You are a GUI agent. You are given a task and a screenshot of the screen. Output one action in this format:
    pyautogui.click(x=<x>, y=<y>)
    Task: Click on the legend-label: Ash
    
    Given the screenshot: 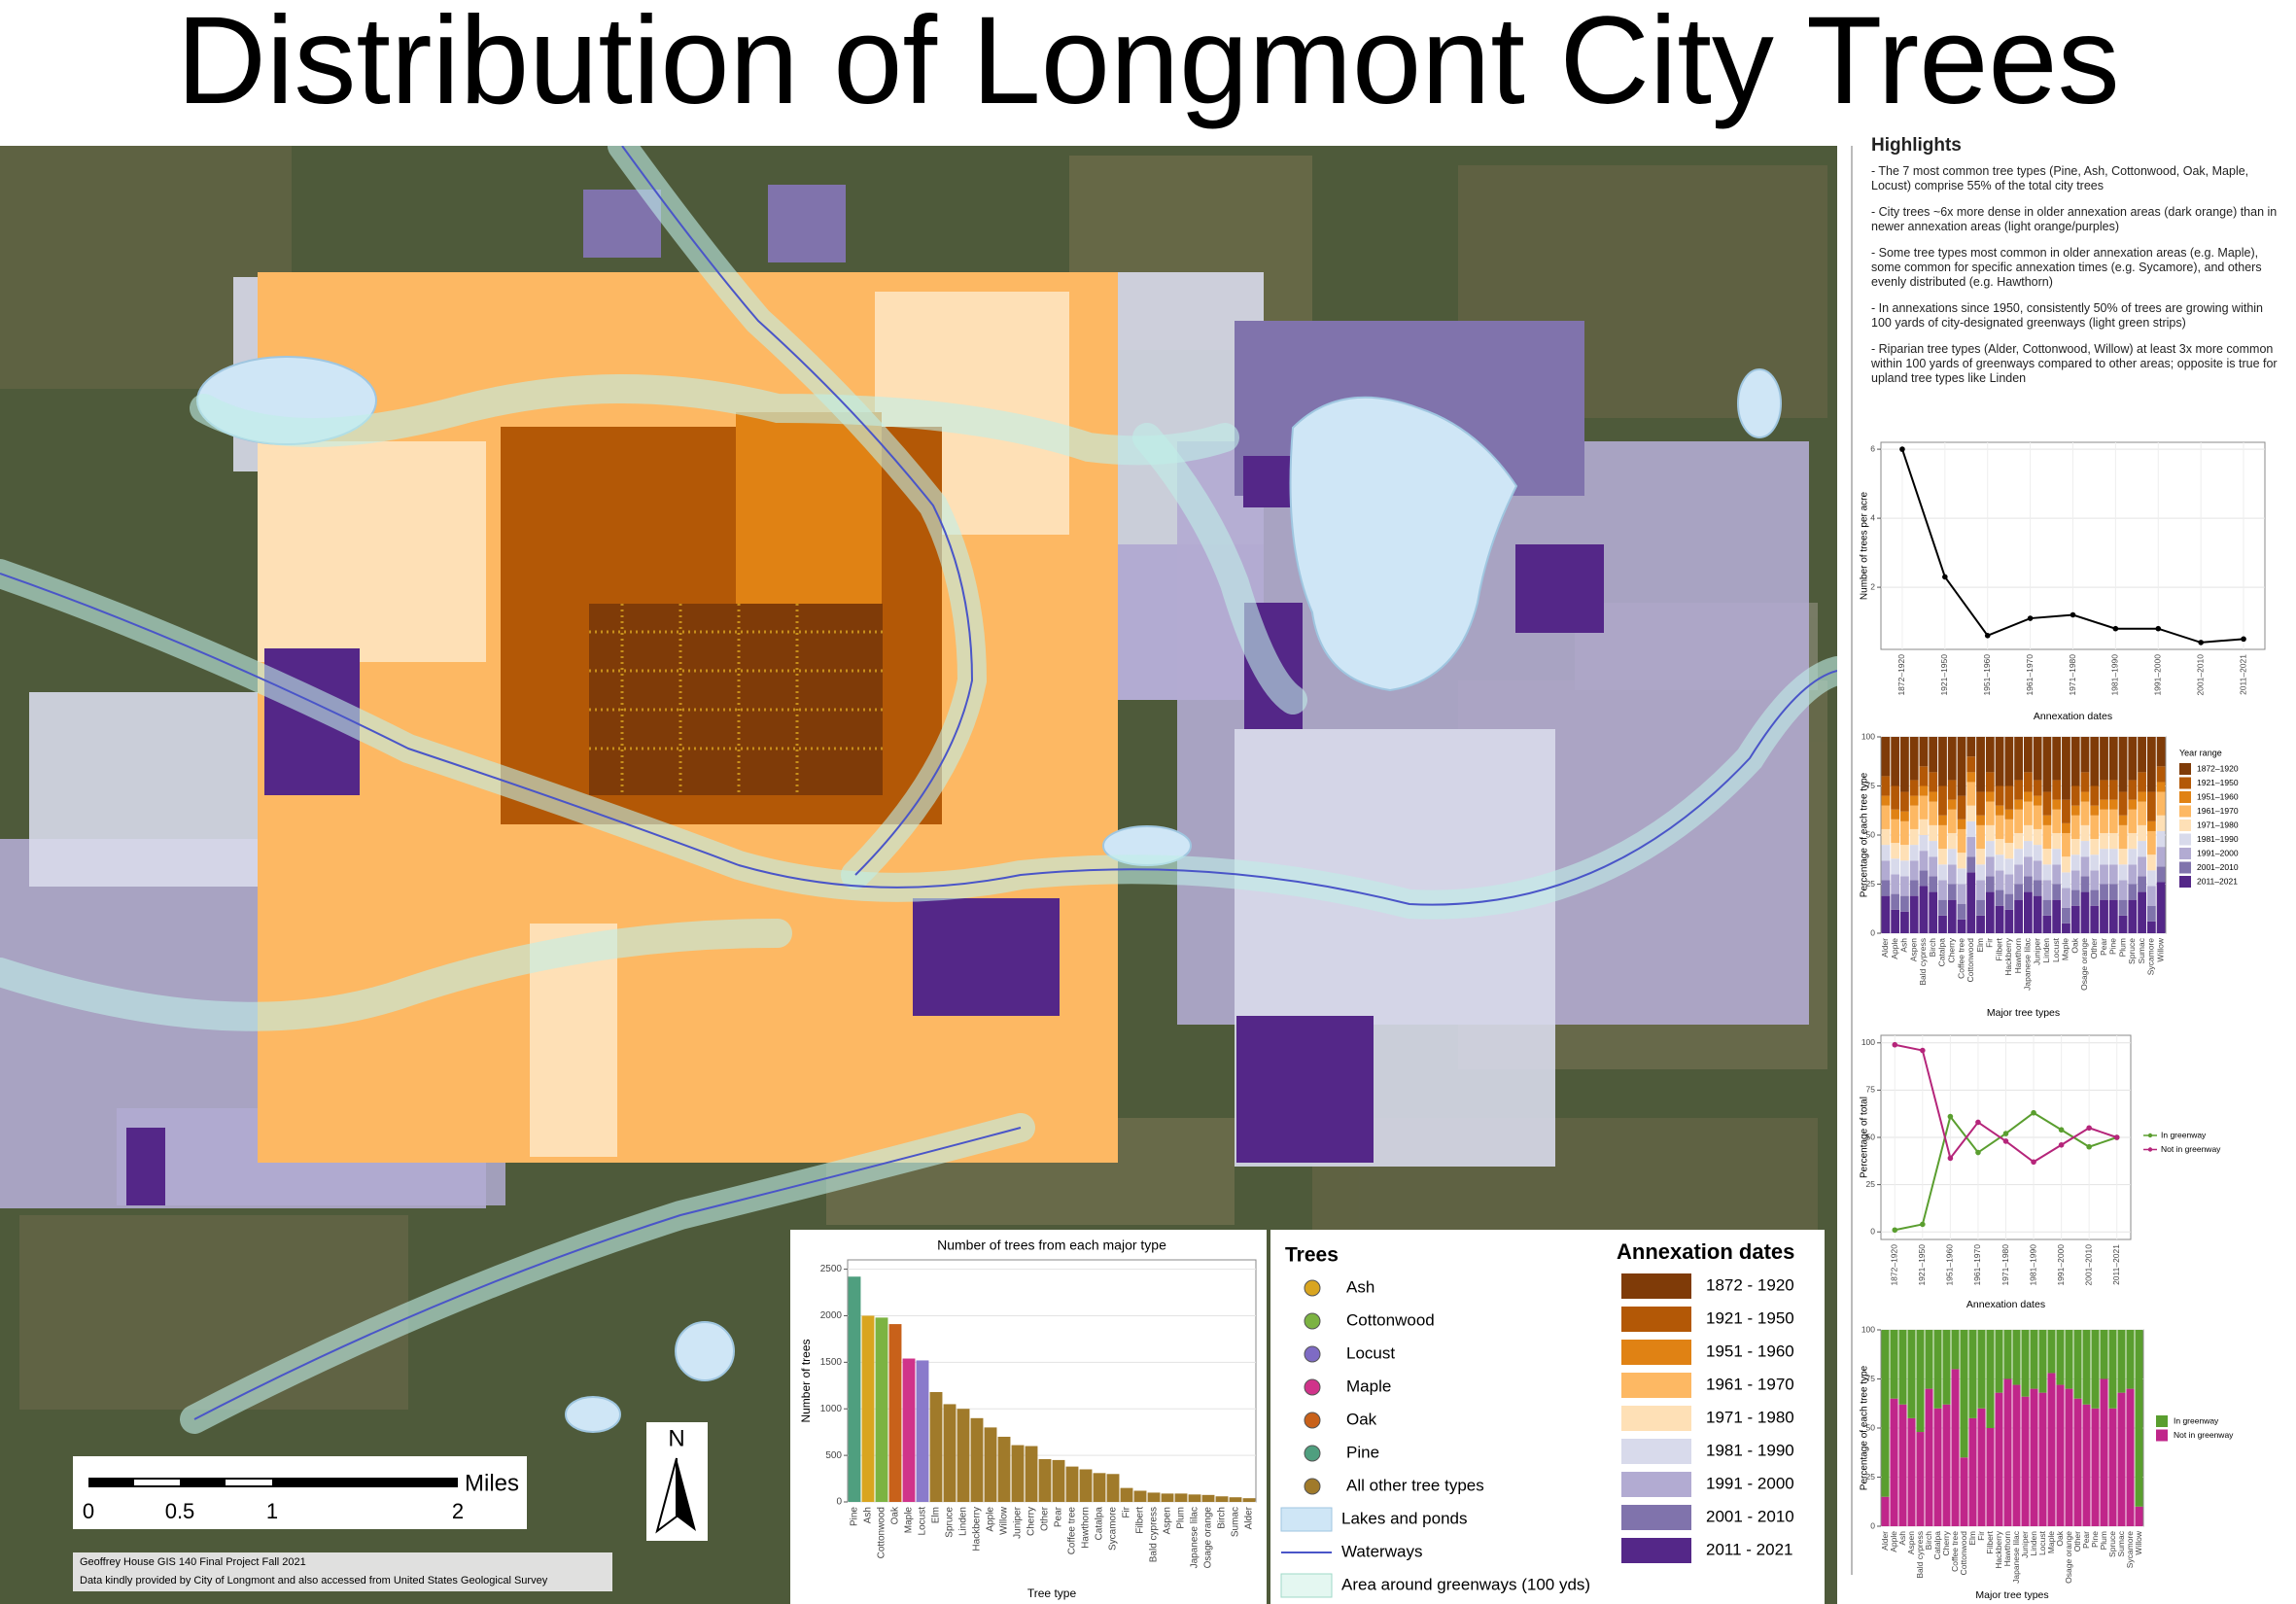 What is the action you would take?
    pyautogui.click(x=1360, y=1286)
    